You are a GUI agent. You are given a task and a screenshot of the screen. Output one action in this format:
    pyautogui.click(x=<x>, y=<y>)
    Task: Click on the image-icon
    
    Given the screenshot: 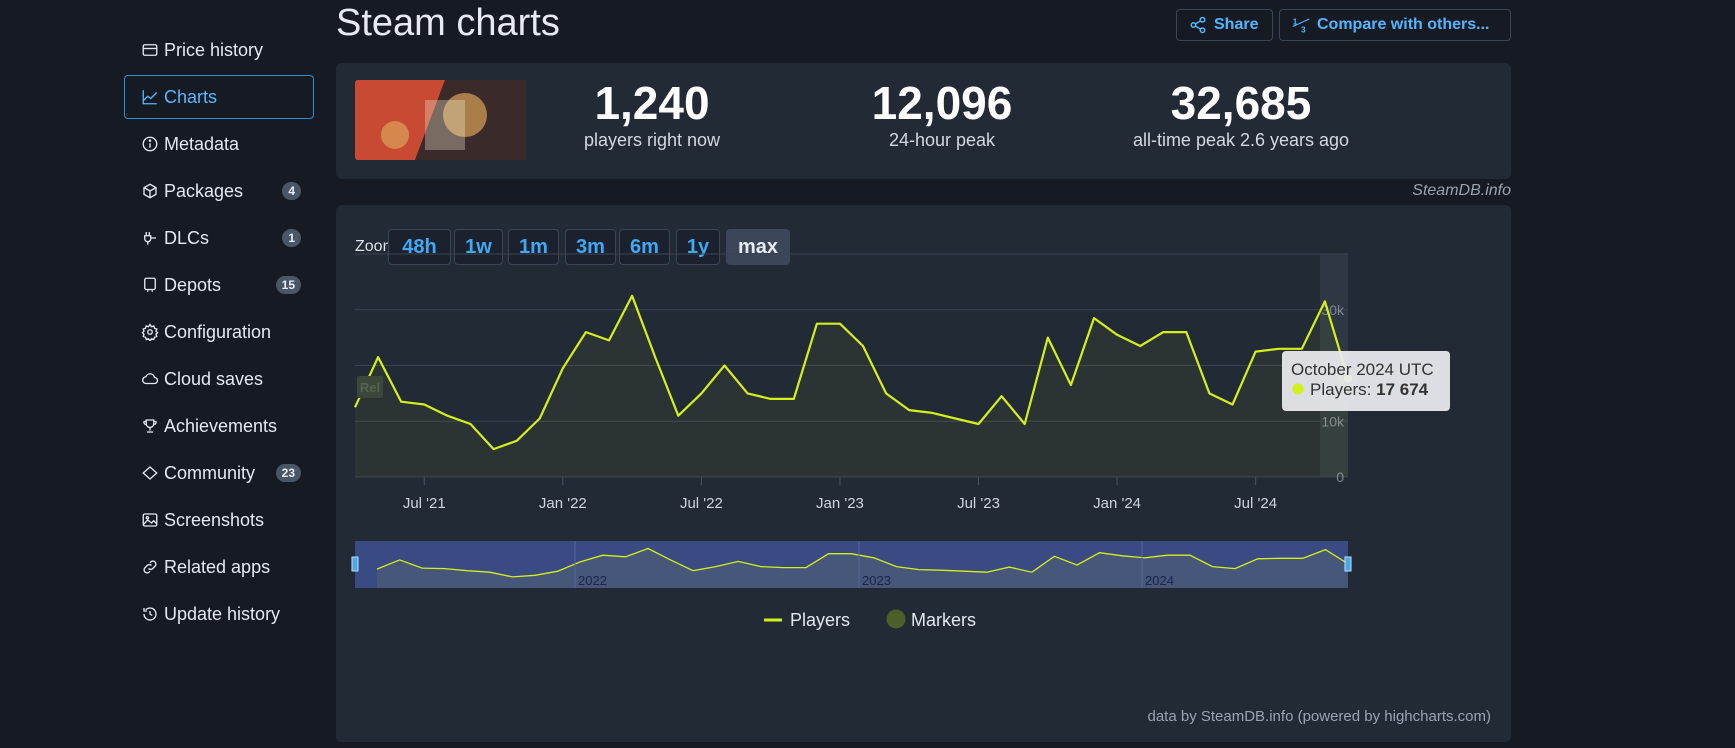 What is the action you would take?
    pyautogui.click(x=150, y=520)
    